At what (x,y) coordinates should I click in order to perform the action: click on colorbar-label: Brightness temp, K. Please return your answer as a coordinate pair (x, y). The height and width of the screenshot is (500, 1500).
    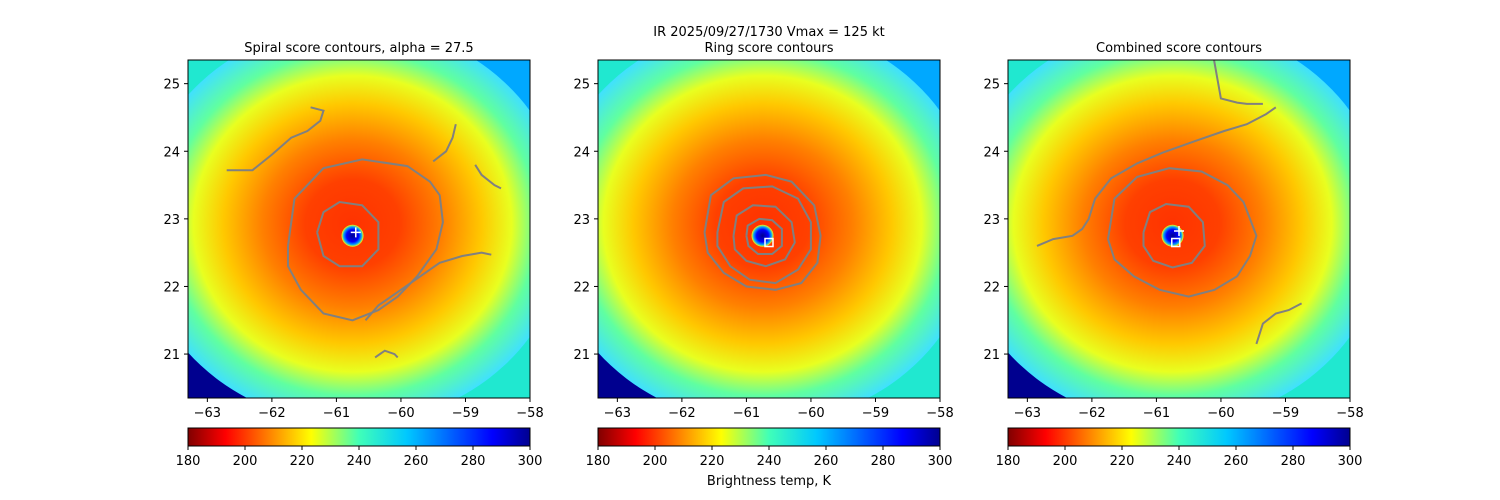
    Looking at the image, I should click on (769, 481).